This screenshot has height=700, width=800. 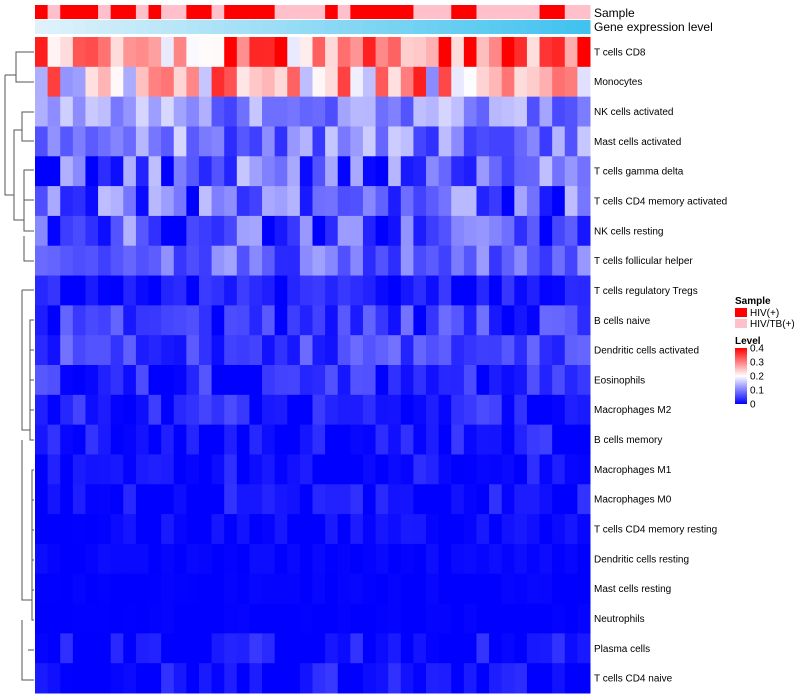 I want to click on legend-level-tick: 0.2, so click(x=757, y=377).